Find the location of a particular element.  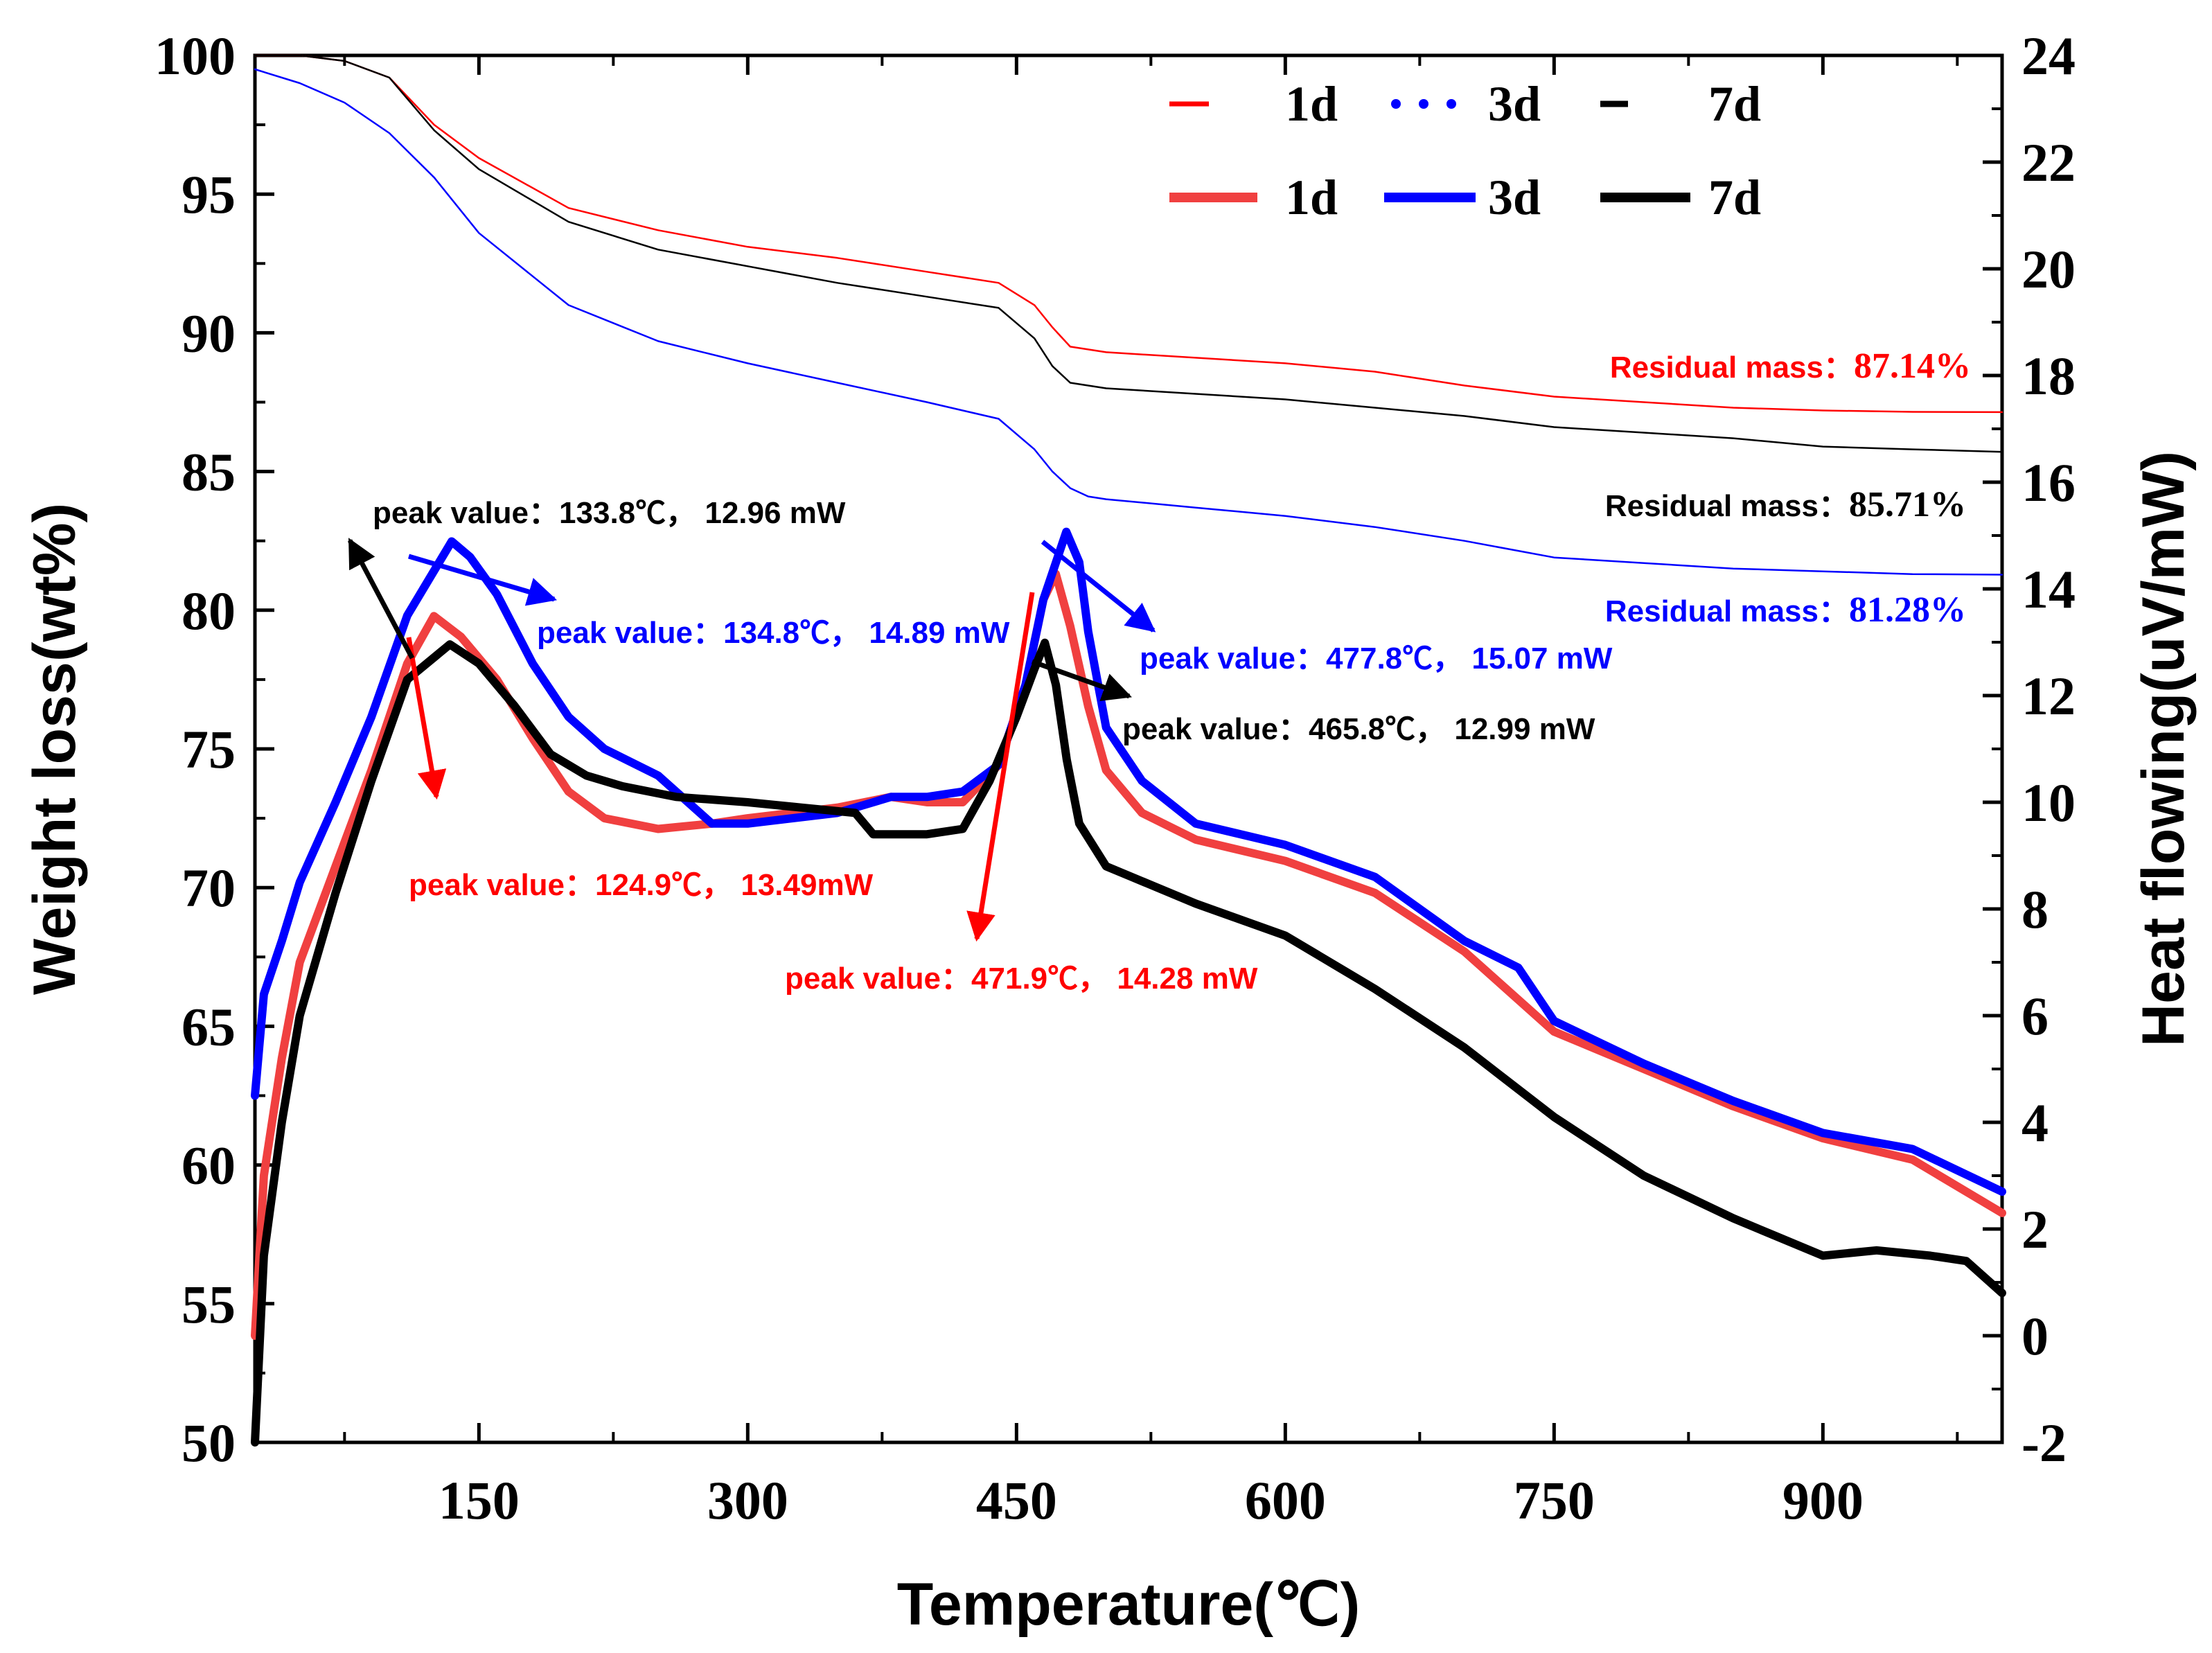

y-right-tick-label: 6 is located at coordinates (2035, 1016).